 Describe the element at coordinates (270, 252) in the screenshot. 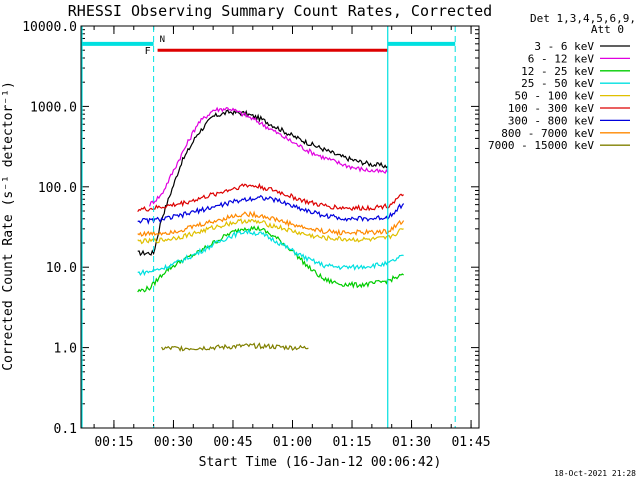

I see `series-line-25-50-kev` at that location.